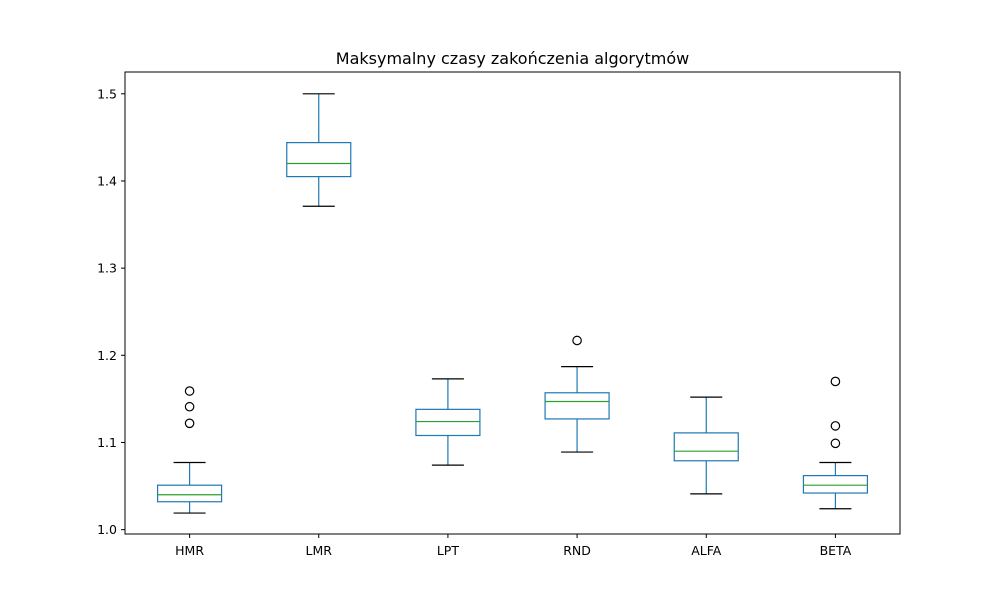 This screenshot has width=1000, height=604. I want to click on box-hmr, so click(189, 493).